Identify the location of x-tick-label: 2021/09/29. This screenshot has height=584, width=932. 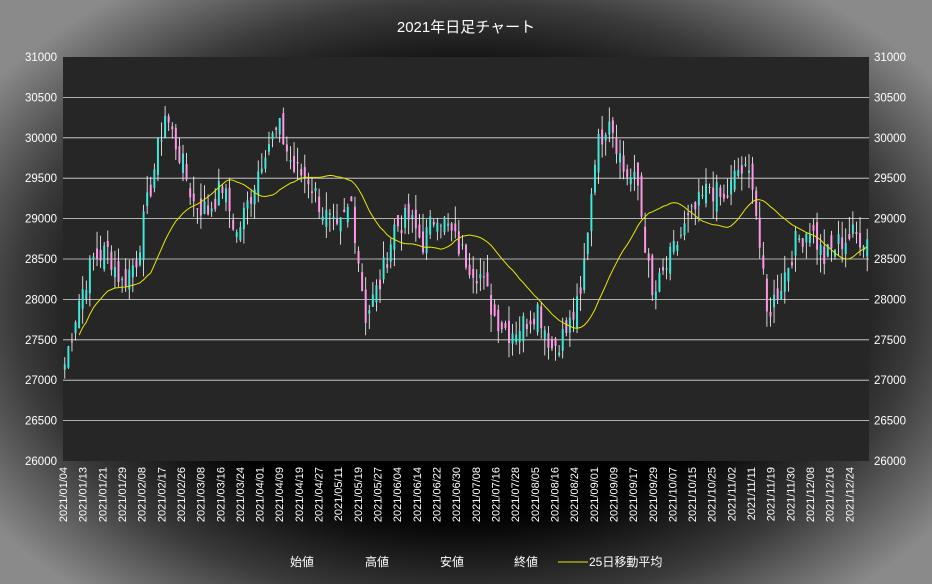
(654, 494).